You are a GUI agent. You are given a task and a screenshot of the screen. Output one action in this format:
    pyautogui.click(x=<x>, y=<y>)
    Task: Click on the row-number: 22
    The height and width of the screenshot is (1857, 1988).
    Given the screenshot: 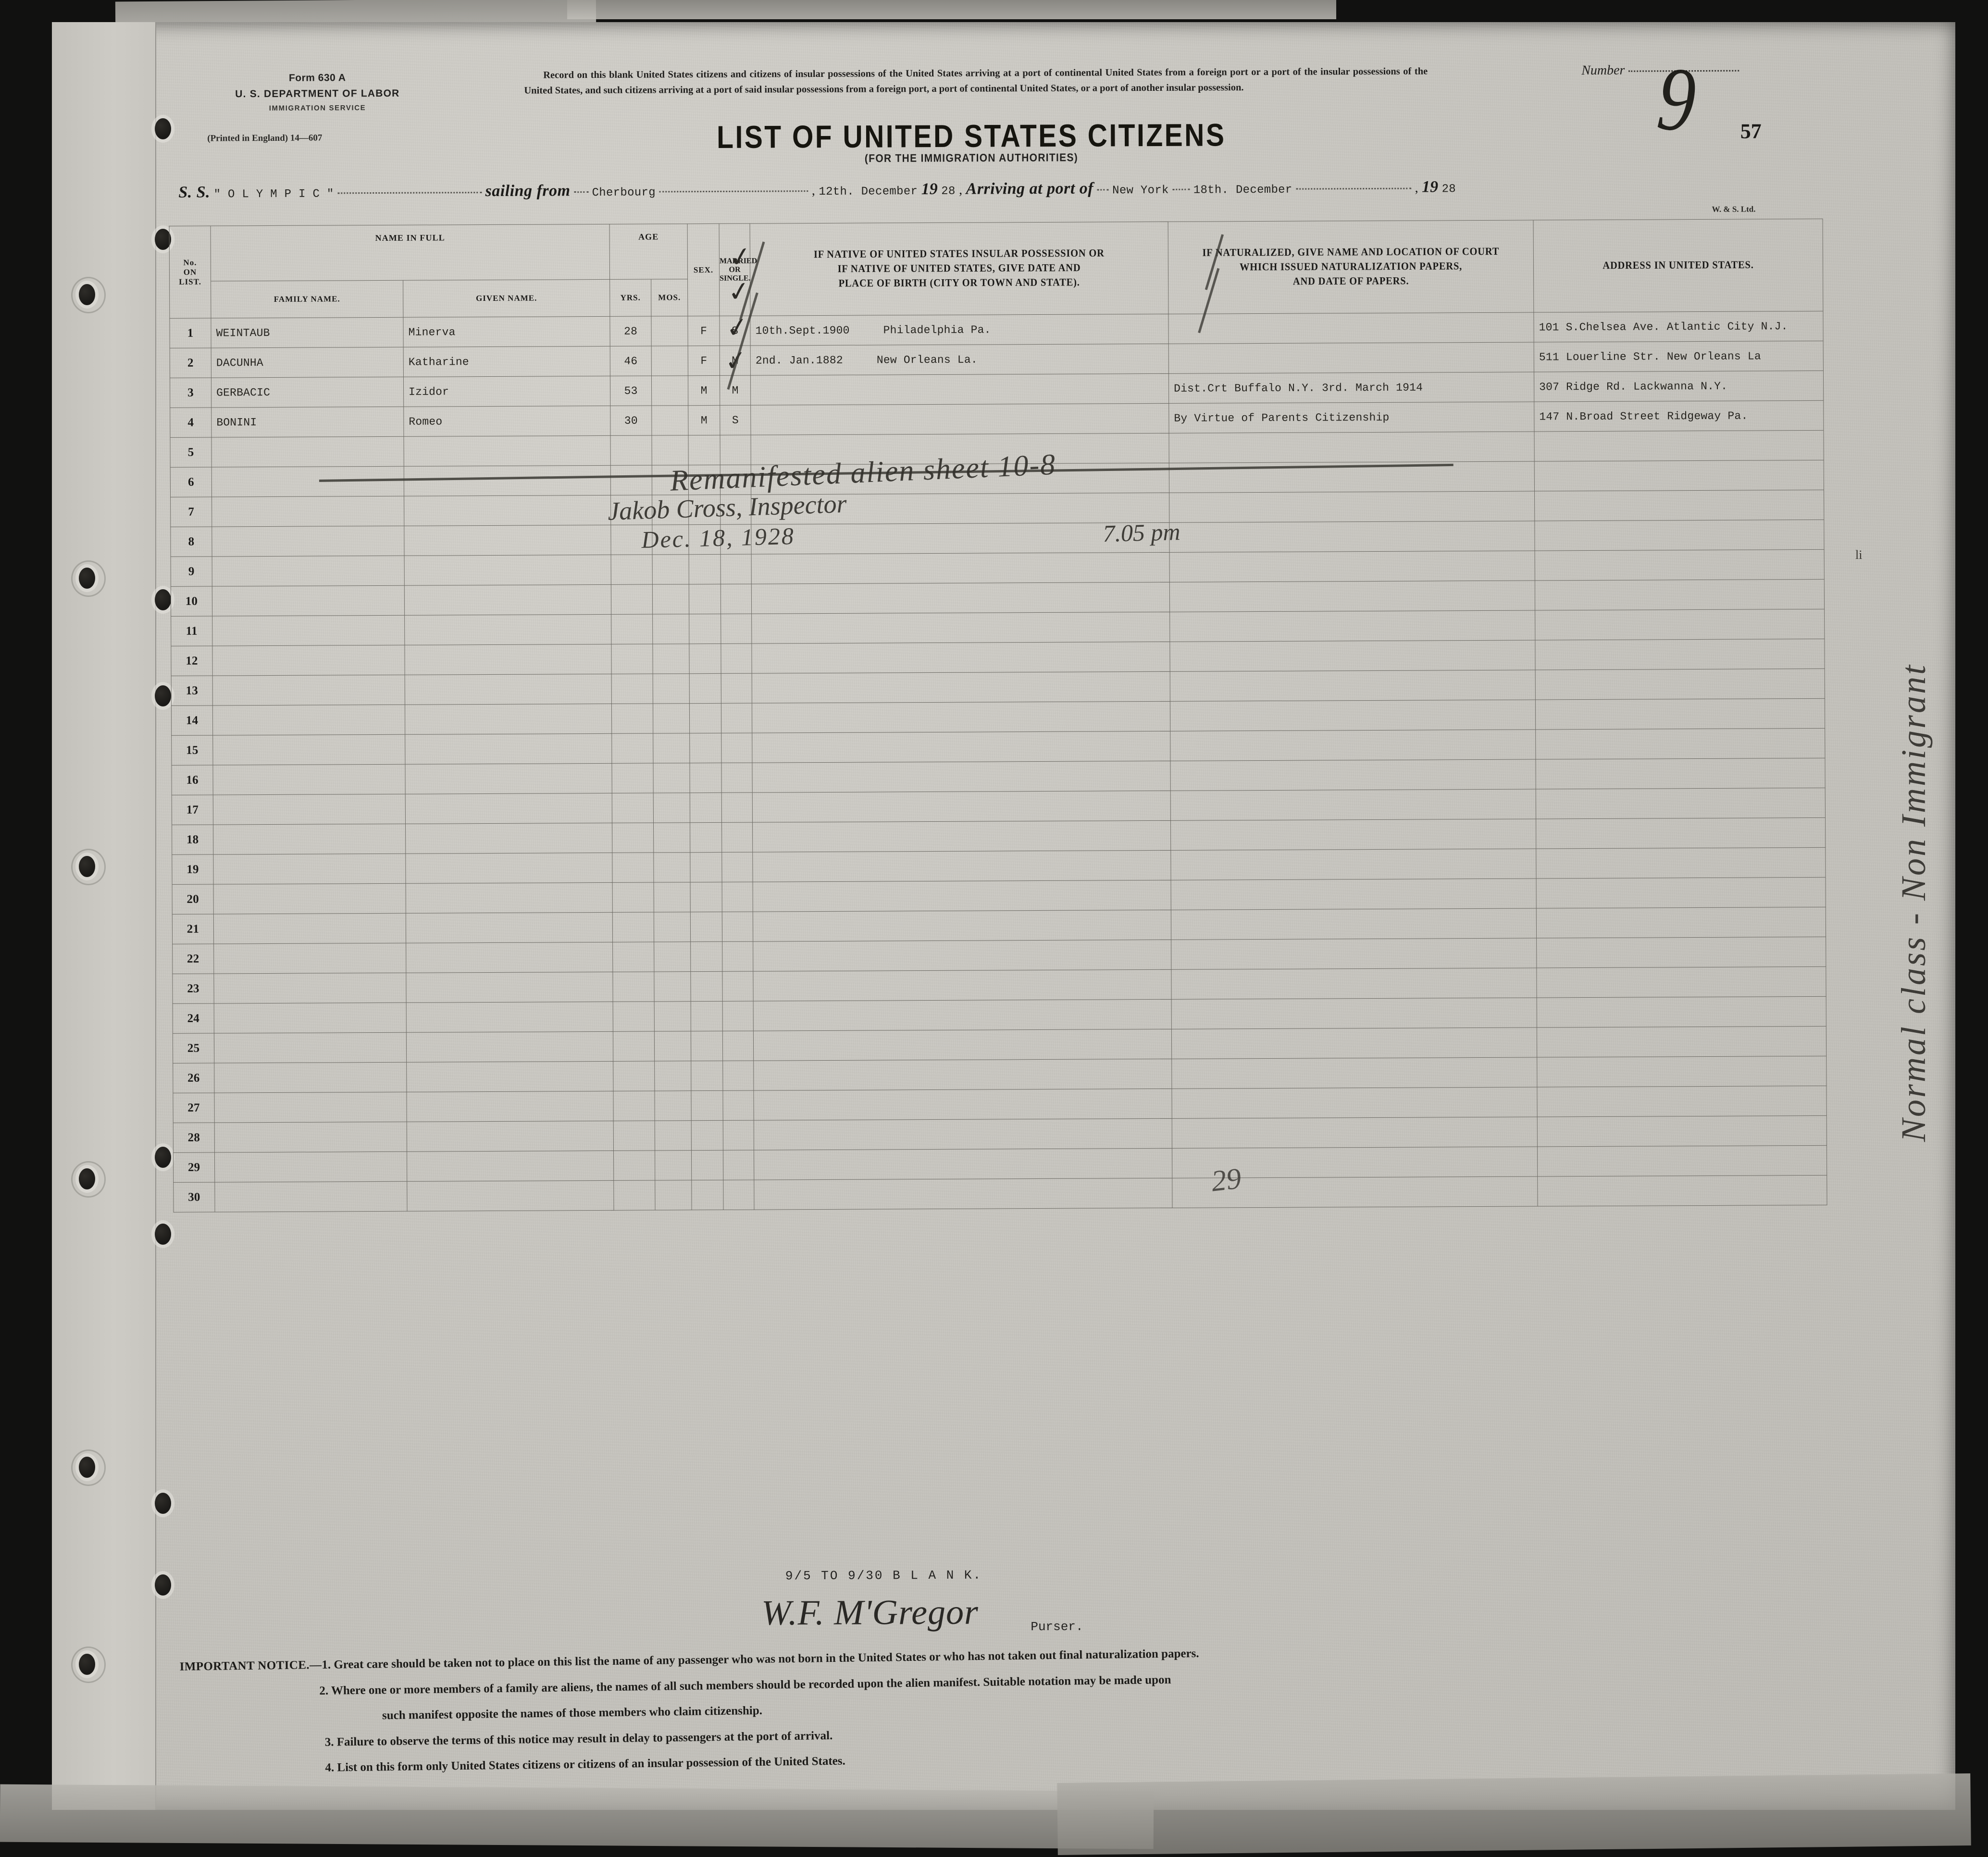 What is the action you would take?
    pyautogui.click(x=193, y=959)
    